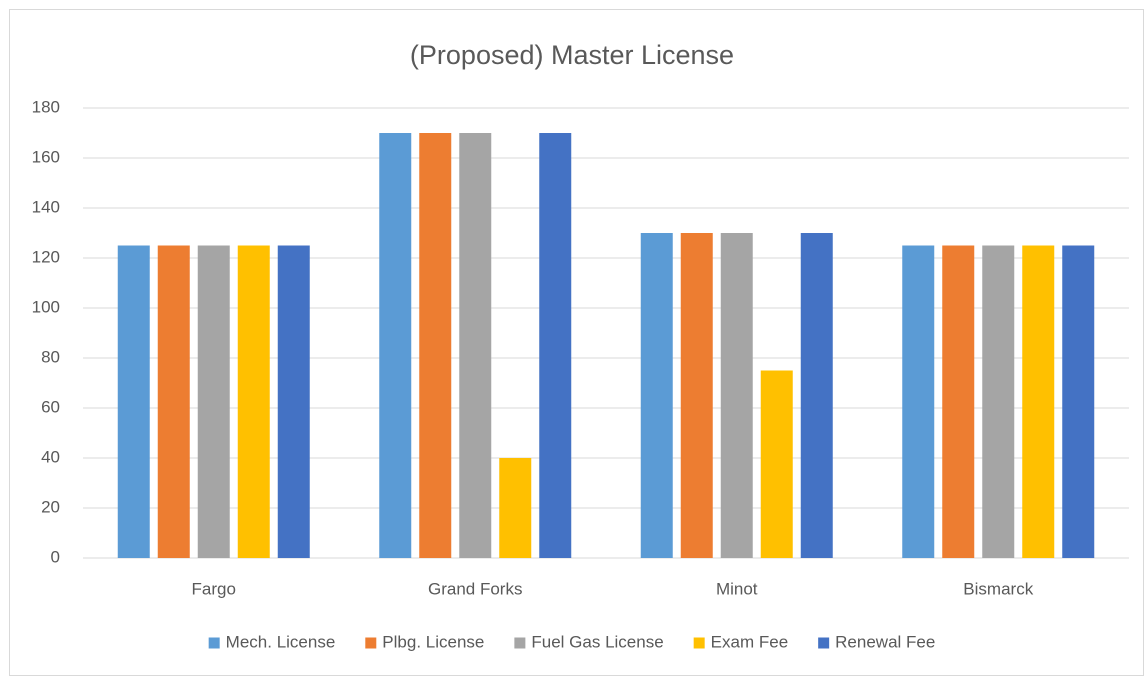 The height and width of the screenshot is (677, 1145). I want to click on y-tick-label: 160, so click(46, 156).